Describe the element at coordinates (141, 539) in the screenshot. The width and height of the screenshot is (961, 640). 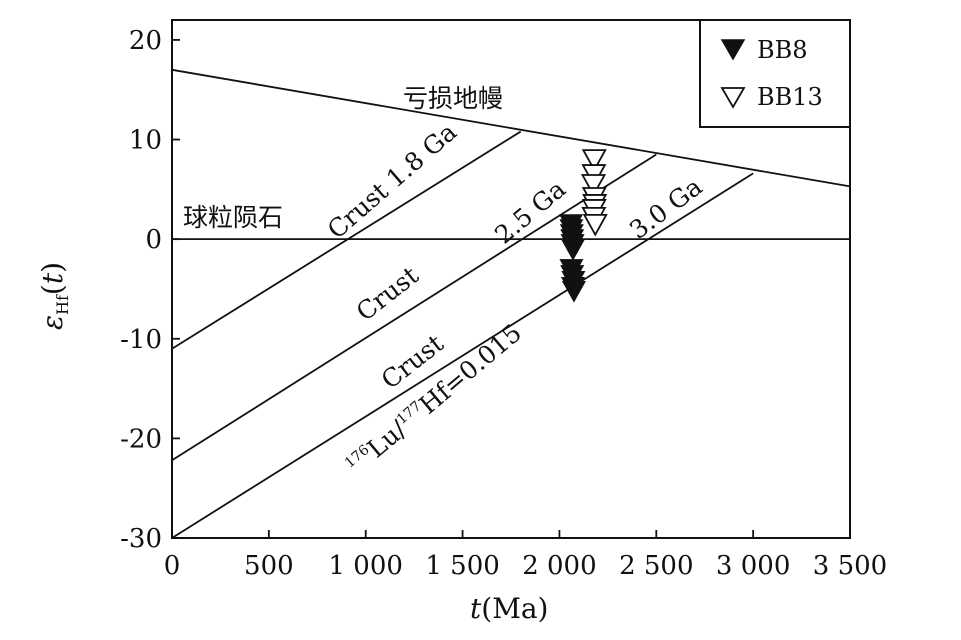
I see `y-tick-label: -30` at that location.